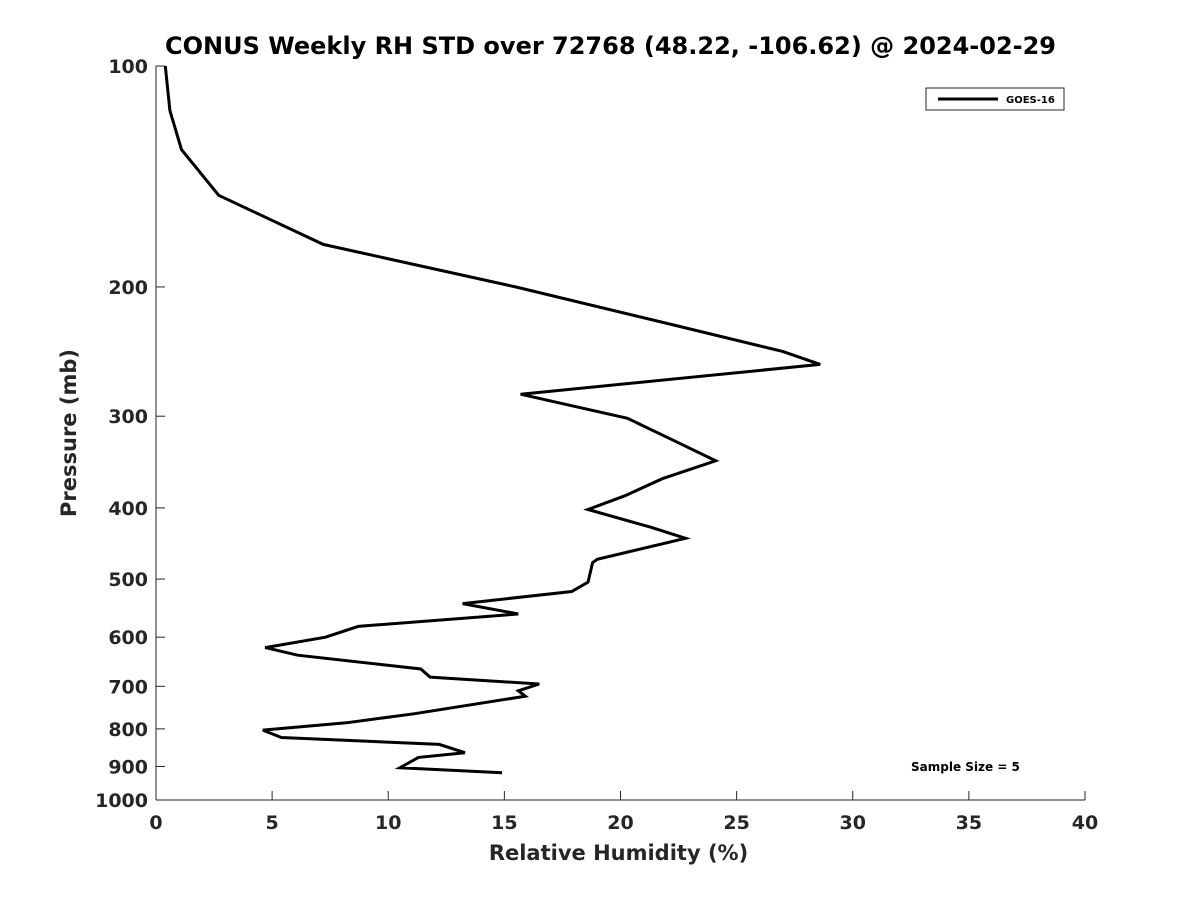 The height and width of the screenshot is (900, 1200). What do you see at coordinates (128, 417) in the screenshot?
I see `y-tick-label: 300` at bounding box center [128, 417].